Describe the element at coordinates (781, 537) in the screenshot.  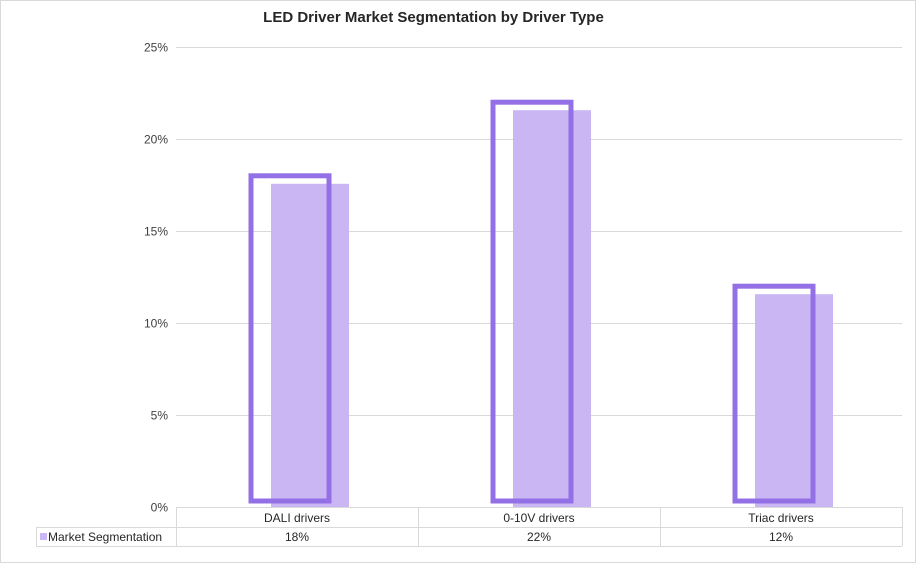
I see `data-label: 12%` at that location.